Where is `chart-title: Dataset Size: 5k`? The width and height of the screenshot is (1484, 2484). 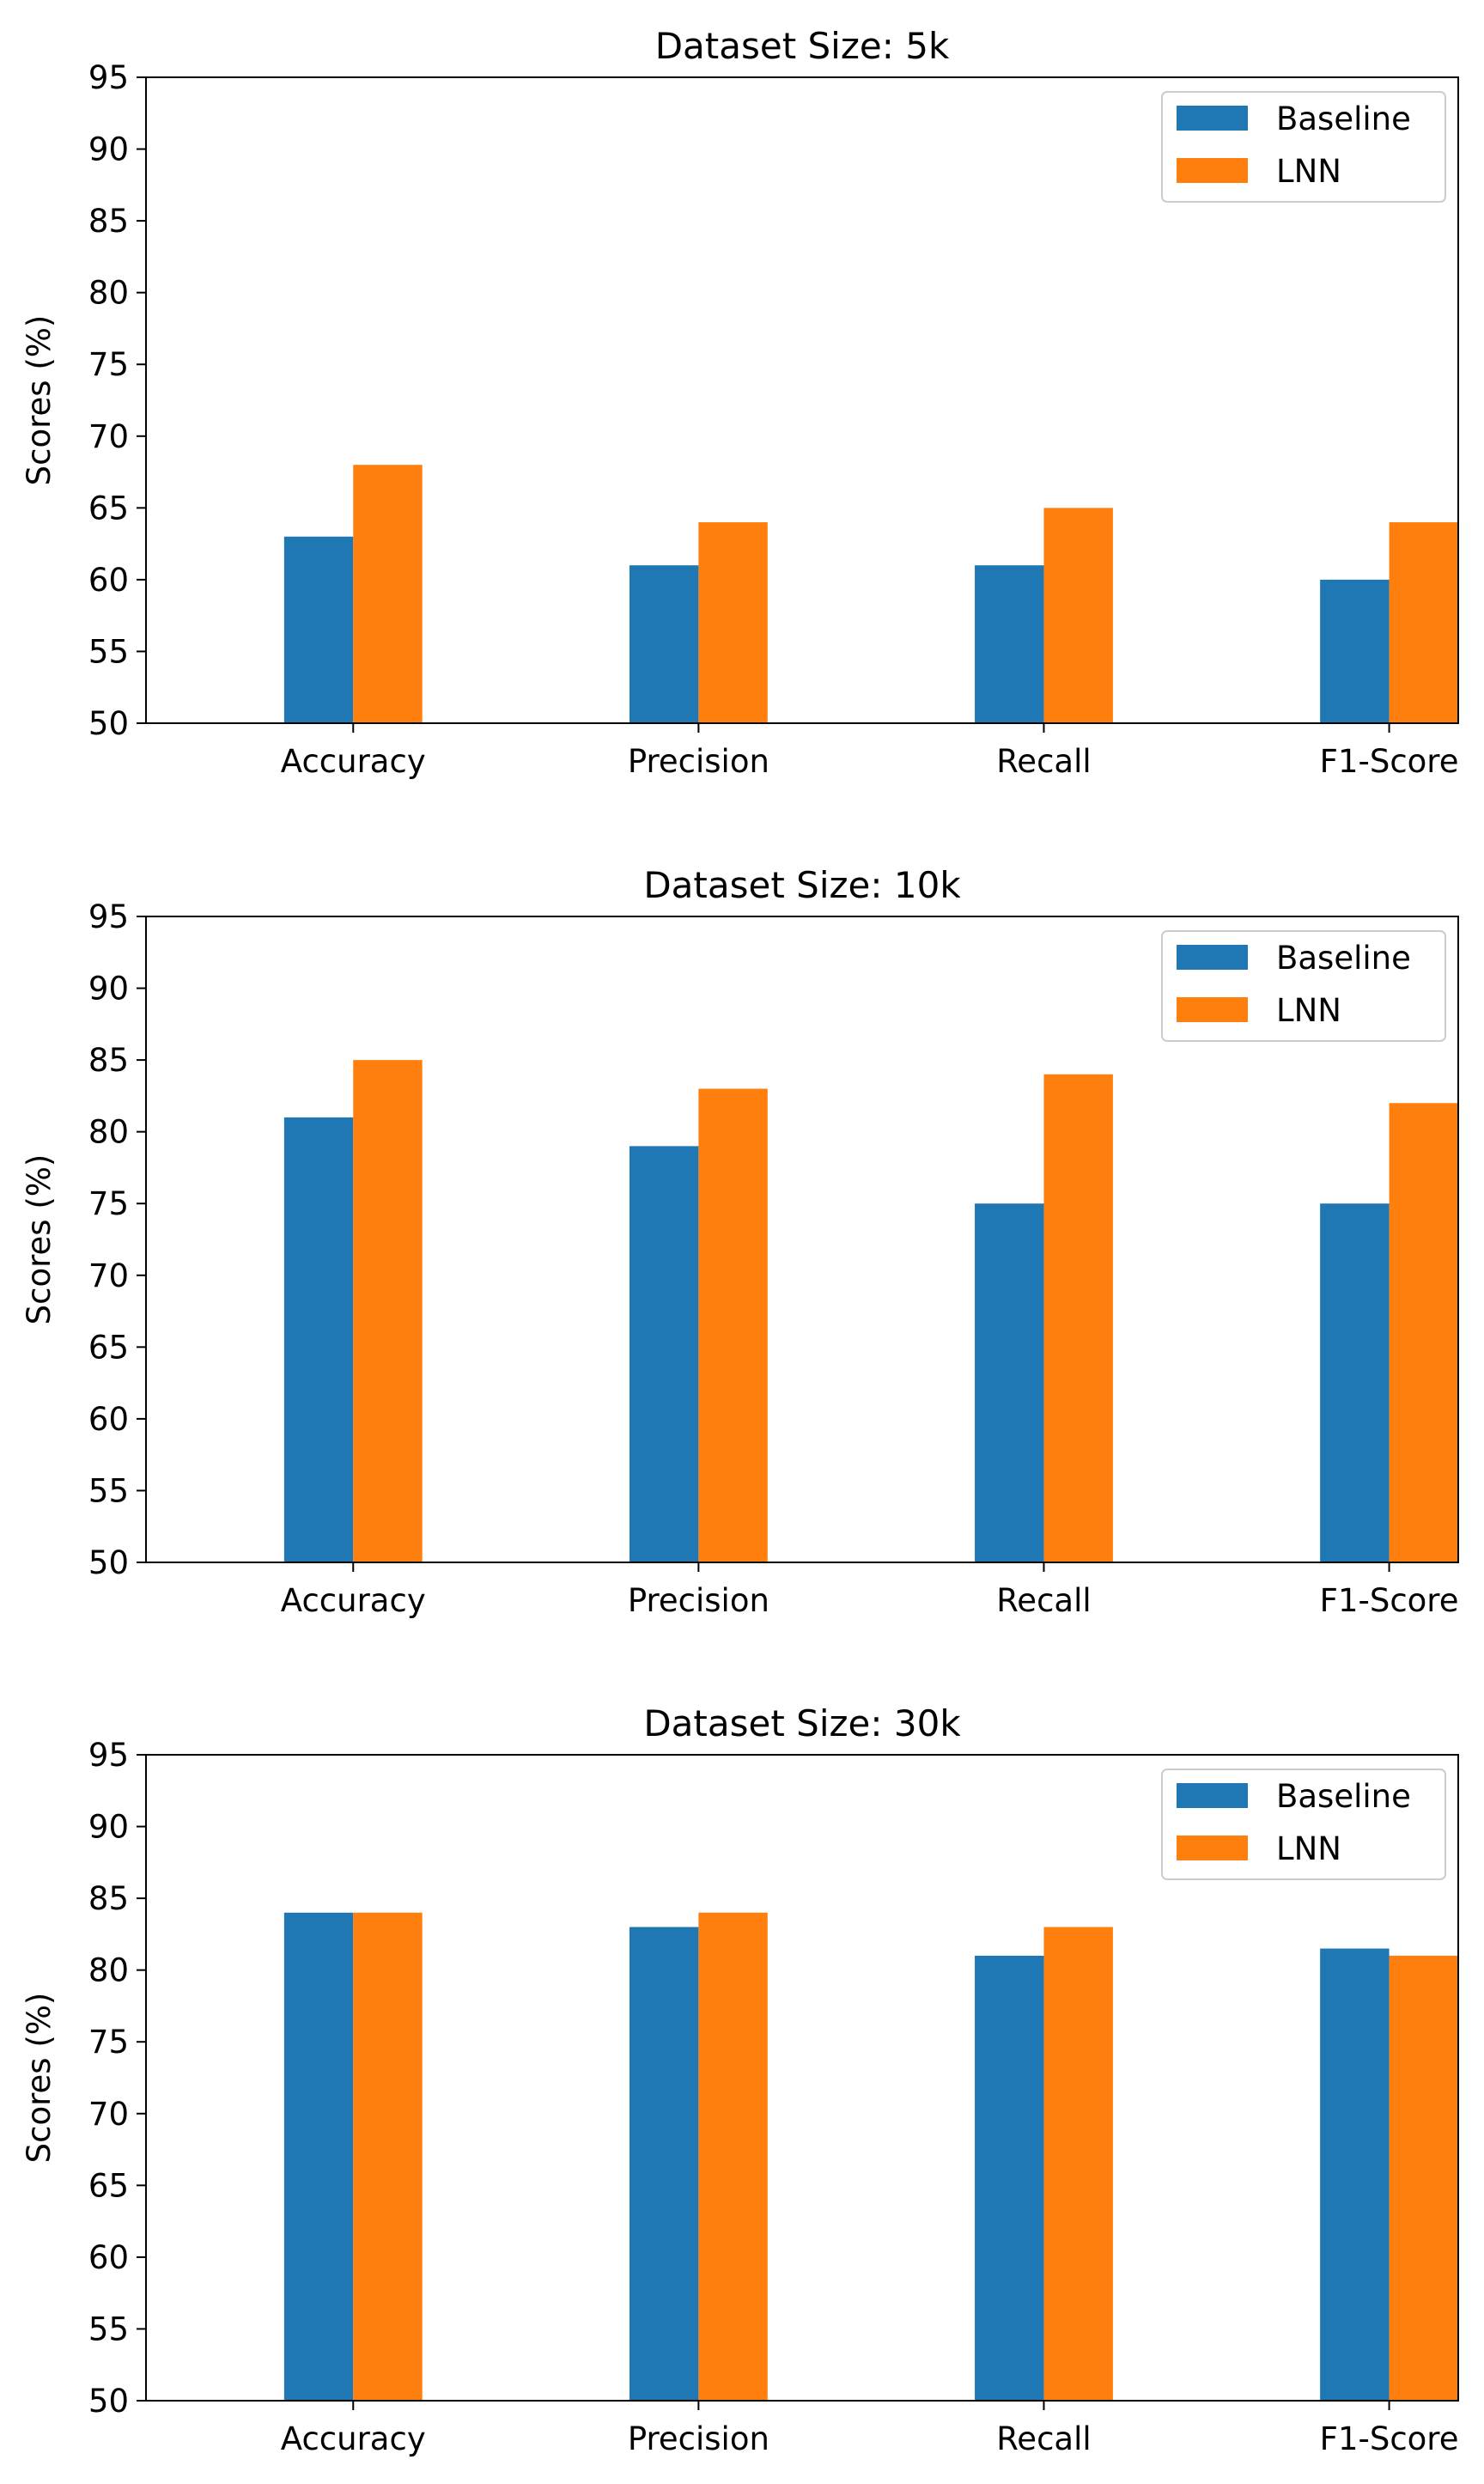 chart-title: Dataset Size: 5k is located at coordinates (802, 46).